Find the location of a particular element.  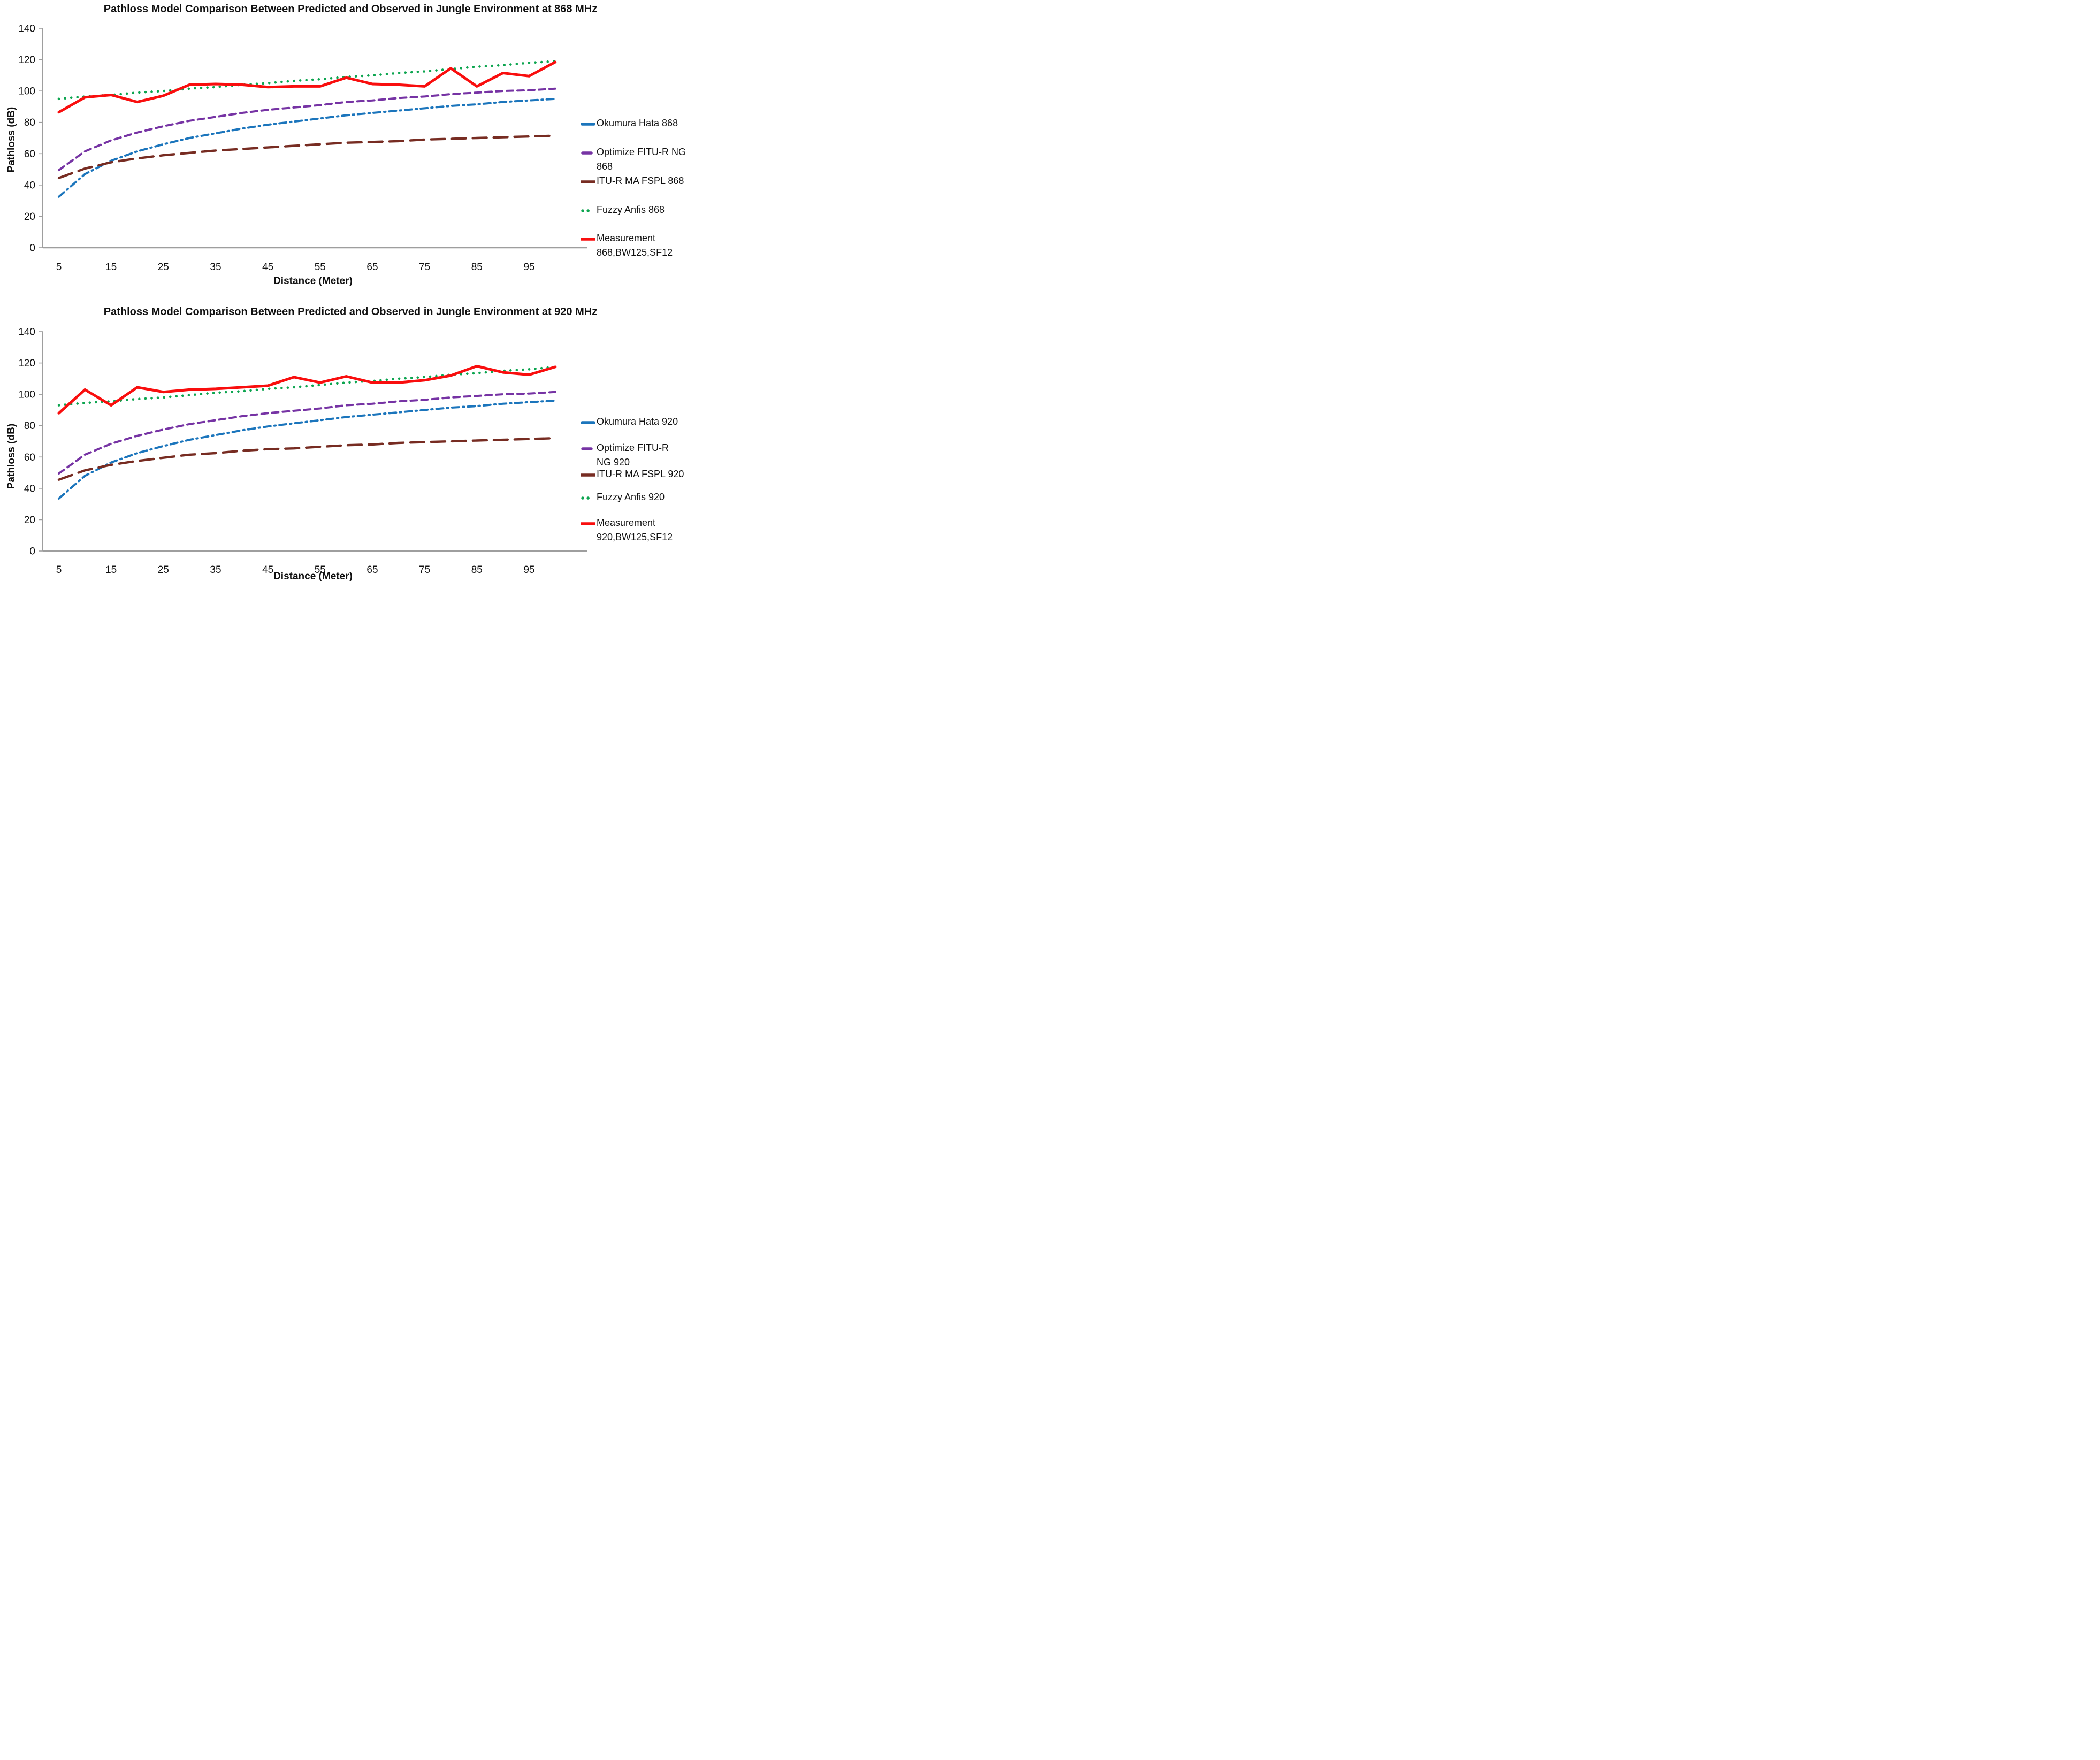

x-axis-title-920: Distance (Meter) is located at coordinates (313, 576).